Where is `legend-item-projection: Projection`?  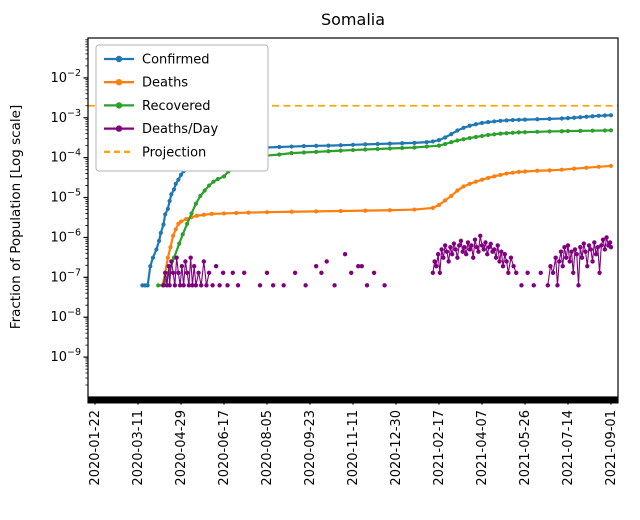
legend-item-projection: Projection is located at coordinates (155, 152).